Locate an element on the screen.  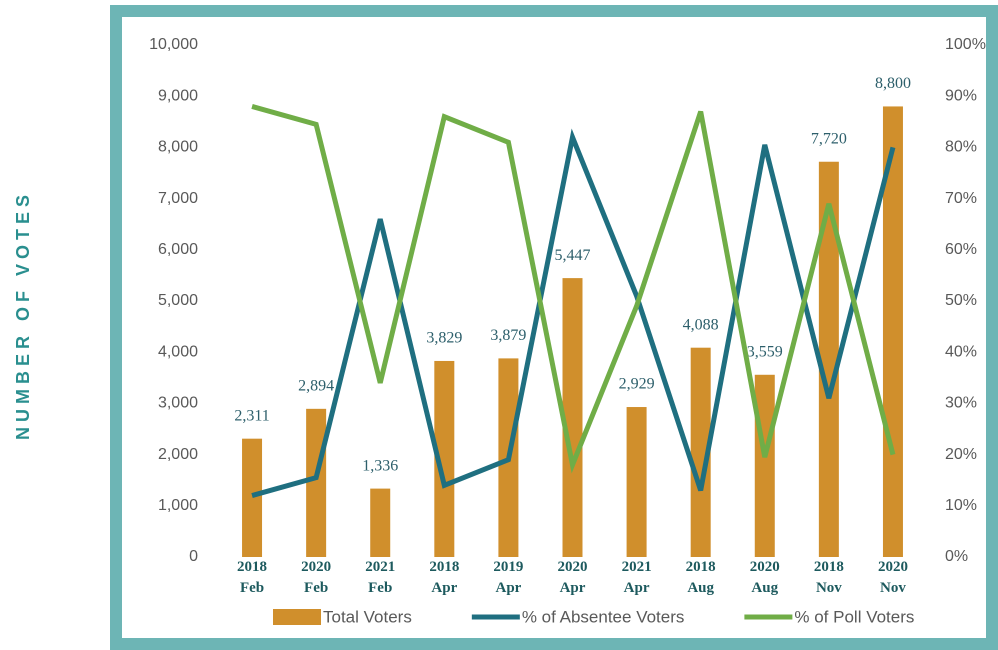
data-label: 5,447 is located at coordinates (573, 255).